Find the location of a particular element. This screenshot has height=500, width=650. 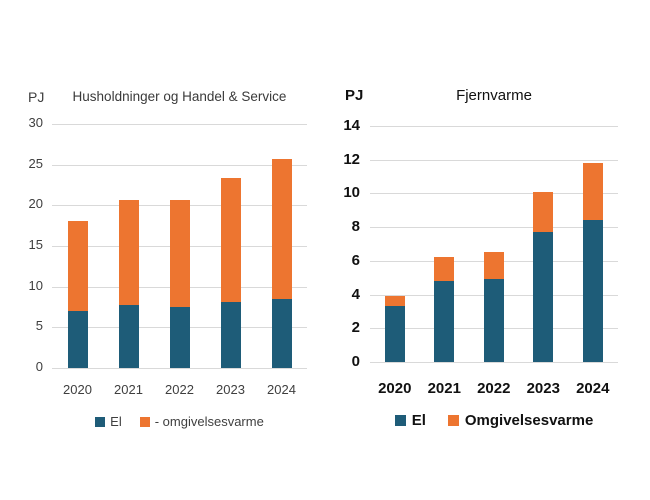

y-tick-label: 5 is located at coordinates (39, 326).